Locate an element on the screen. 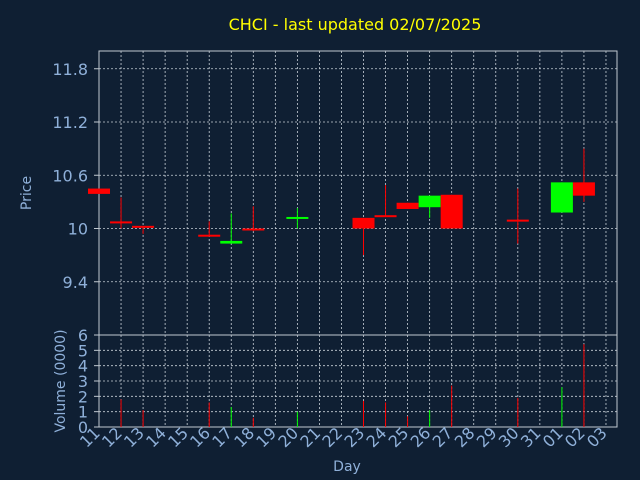 The width and height of the screenshot is (640, 480). volume-tick-label: 1 is located at coordinates (83, 412).